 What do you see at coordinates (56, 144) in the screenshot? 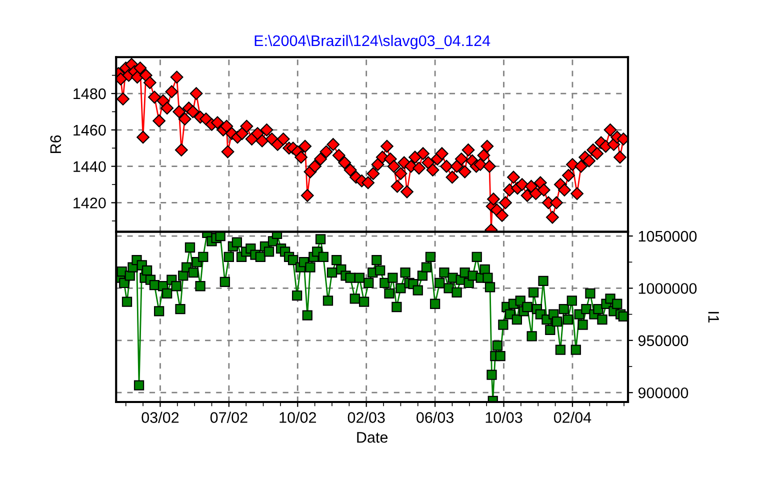
I see `y-axis-title: R6` at bounding box center [56, 144].